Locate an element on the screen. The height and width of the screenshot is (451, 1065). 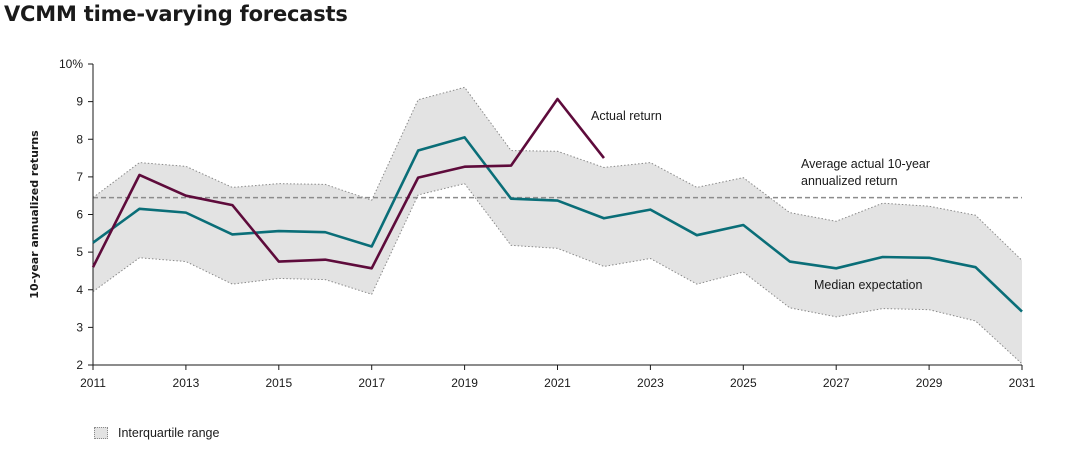
y-tick-label: 7 is located at coordinates (79, 177).